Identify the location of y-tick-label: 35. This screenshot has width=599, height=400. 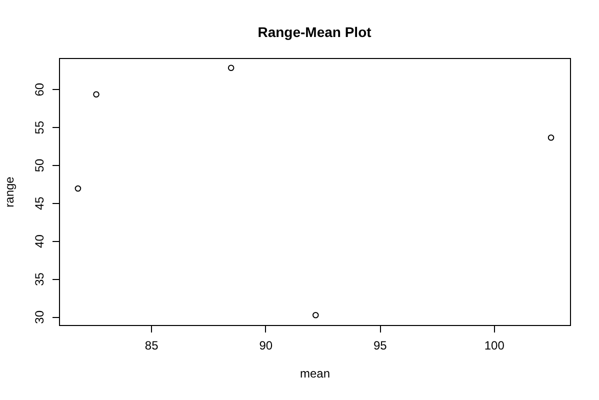
(39, 279).